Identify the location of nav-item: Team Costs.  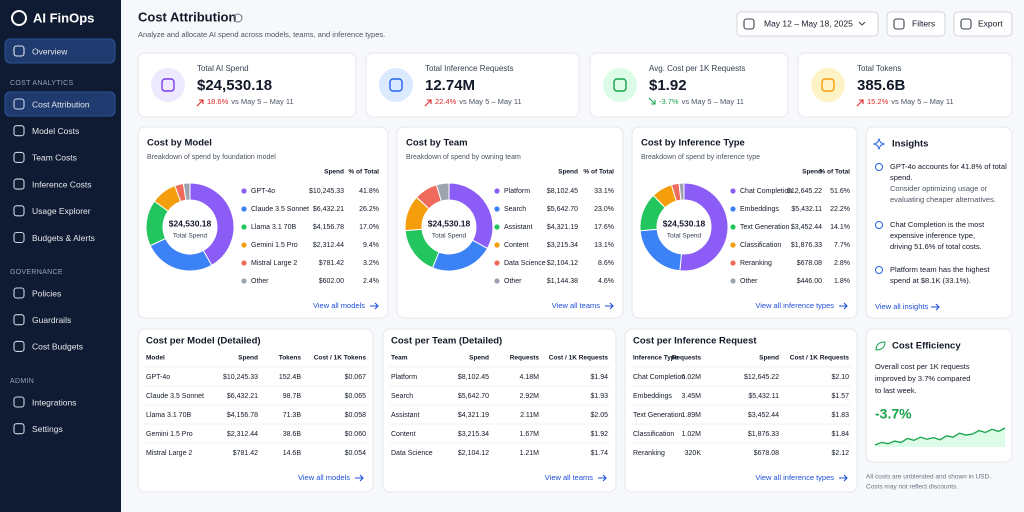
(54, 158).